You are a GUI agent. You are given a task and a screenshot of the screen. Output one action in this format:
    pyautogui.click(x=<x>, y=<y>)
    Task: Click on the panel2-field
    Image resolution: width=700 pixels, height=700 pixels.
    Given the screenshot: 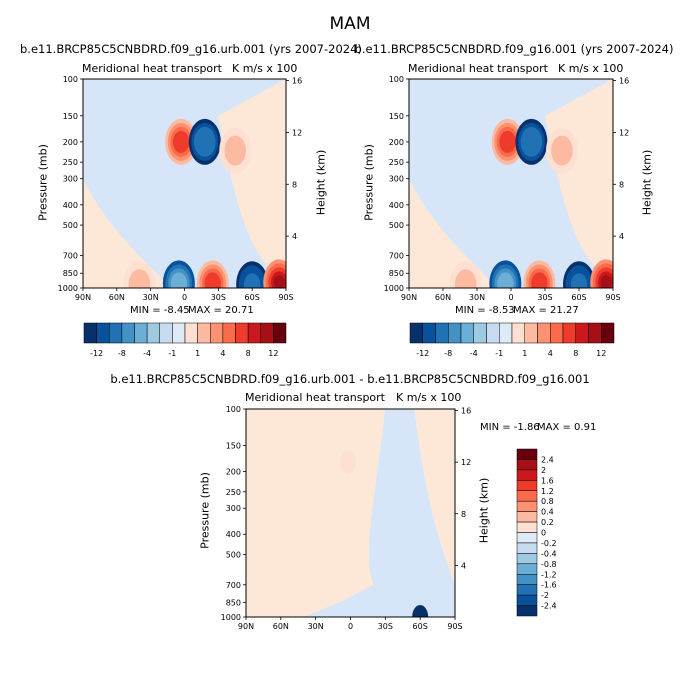 What is the action you would take?
    pyautogui.click(x=511, y=183)
    